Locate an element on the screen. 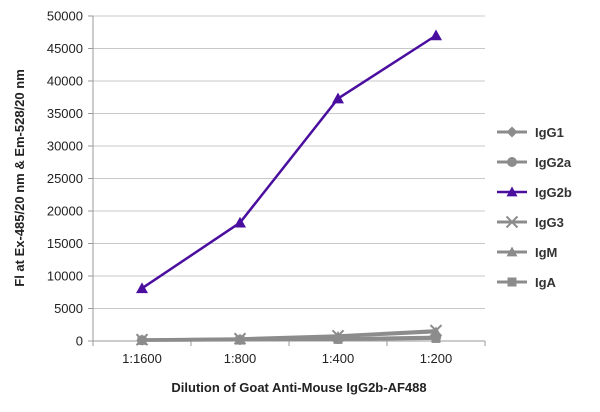 This screenshot has width=600, height=412. x-axis-title: Dilution of Goat Anti-Mouse IgG2b-AF488 is located at coordinates (298, 387).